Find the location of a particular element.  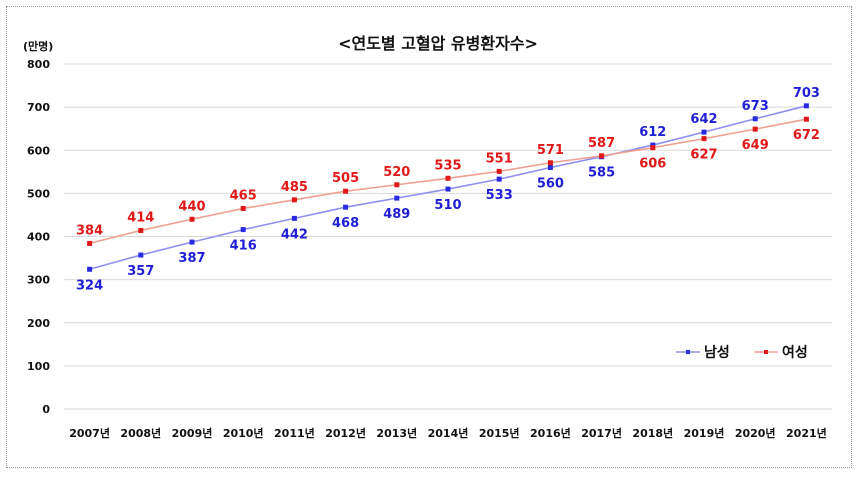

x-tick-label: 2021년 is located at coordinates (806, 433).